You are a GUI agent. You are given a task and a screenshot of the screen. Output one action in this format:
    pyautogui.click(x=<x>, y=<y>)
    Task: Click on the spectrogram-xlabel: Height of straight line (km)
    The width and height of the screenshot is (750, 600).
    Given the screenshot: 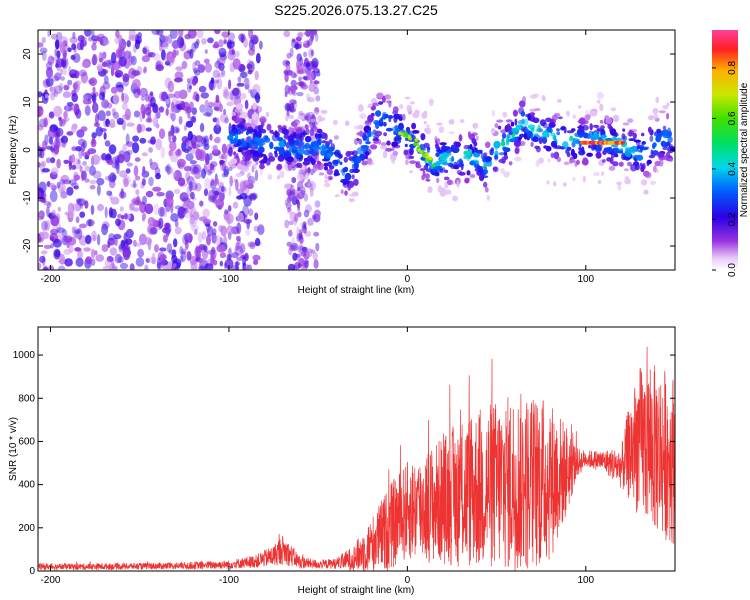 What is the action you would take?
    pyautogui.click(x=356, y=290)
    